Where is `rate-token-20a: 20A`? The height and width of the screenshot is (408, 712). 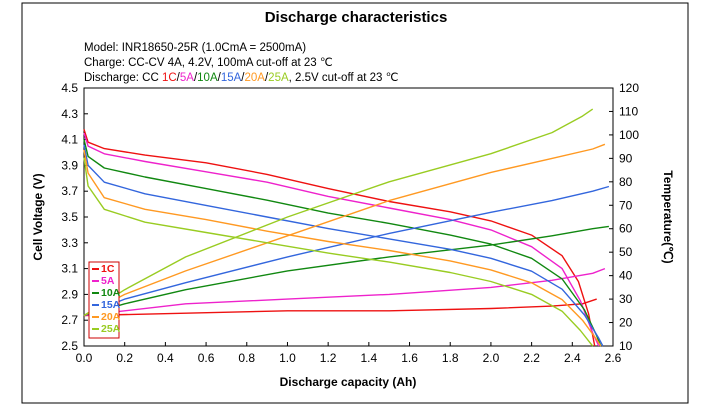
rate-token-20a: 20A is located at coordinates (255, 78).